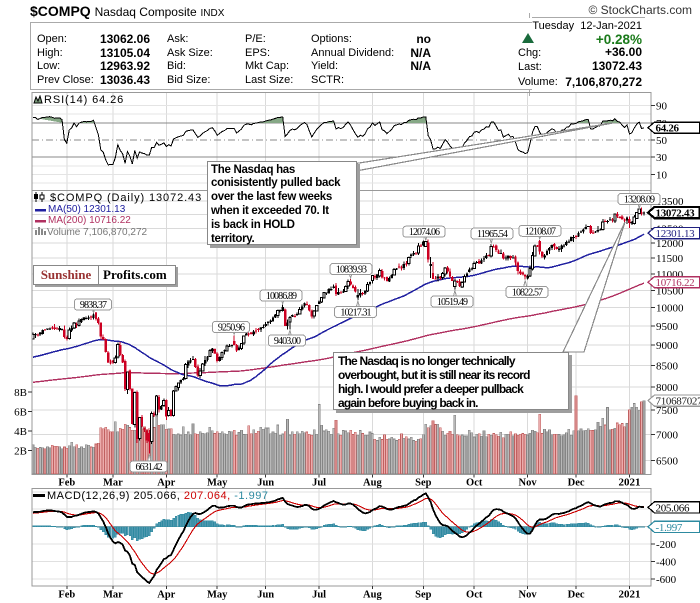  I want to click on svg-text: 9500, so click(667, 327).